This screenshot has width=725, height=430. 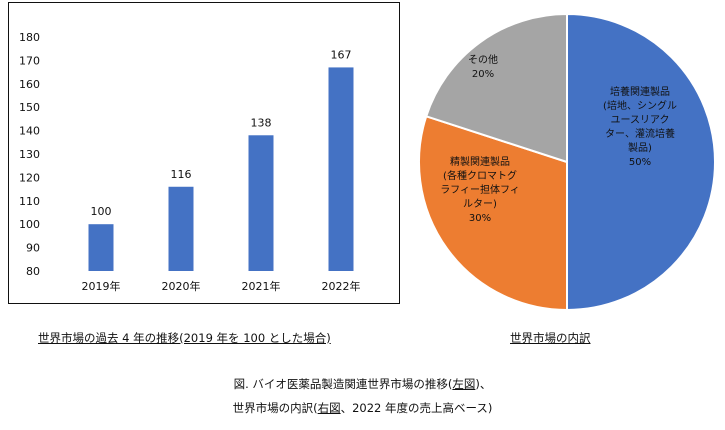 I want to click on y-tick-label: 180, so click(x=29, y=37).